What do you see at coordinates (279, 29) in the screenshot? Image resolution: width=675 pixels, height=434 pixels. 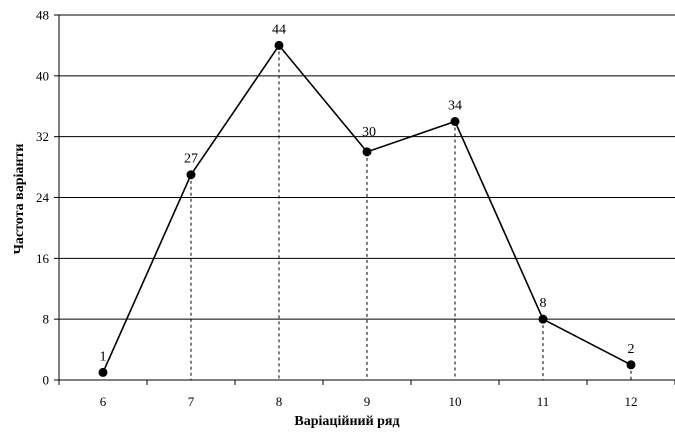 I see `data-label: 44` at bounding box center [279, 29].